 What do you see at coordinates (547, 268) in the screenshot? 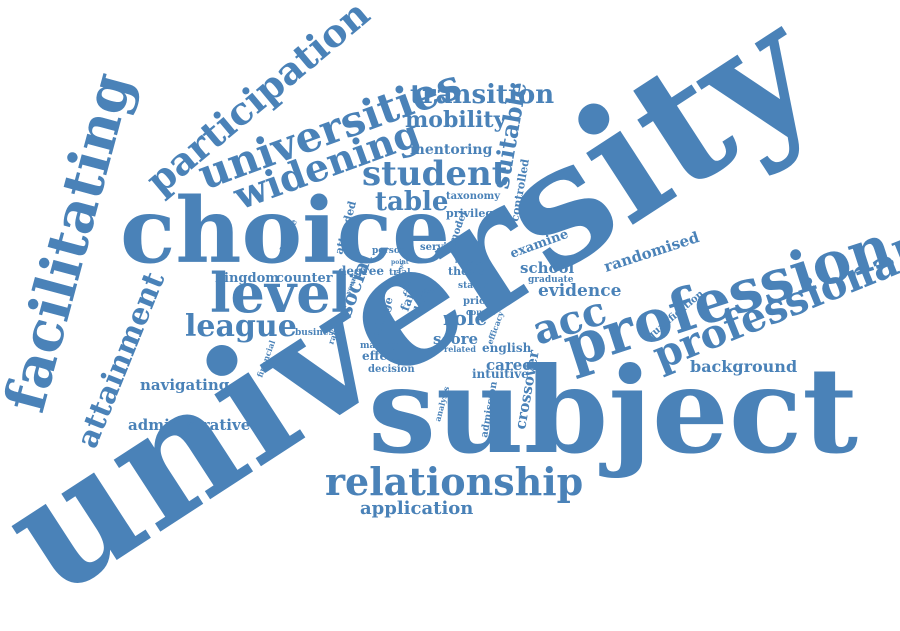
I see `word-school: school` at bounding box center [547, 268].